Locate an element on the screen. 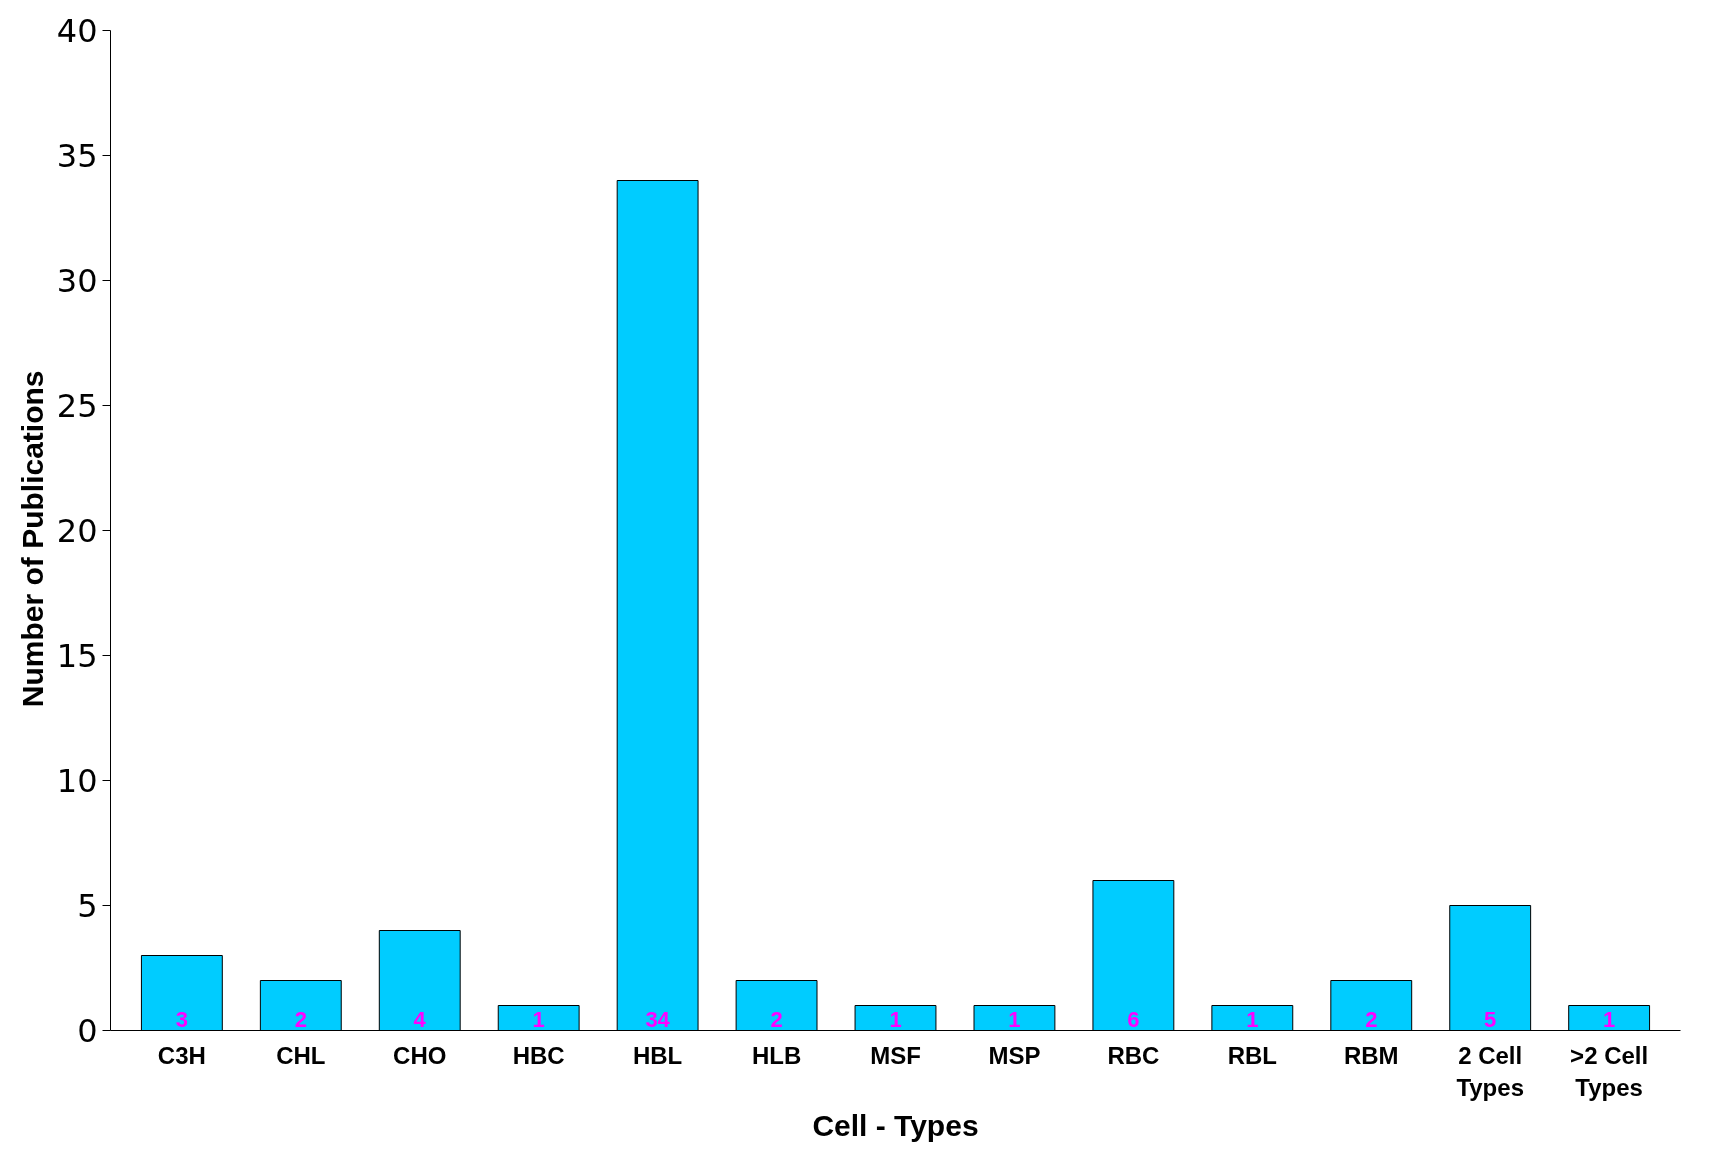  x-tick-label: MSP is located at coordinates (1014, 1055).